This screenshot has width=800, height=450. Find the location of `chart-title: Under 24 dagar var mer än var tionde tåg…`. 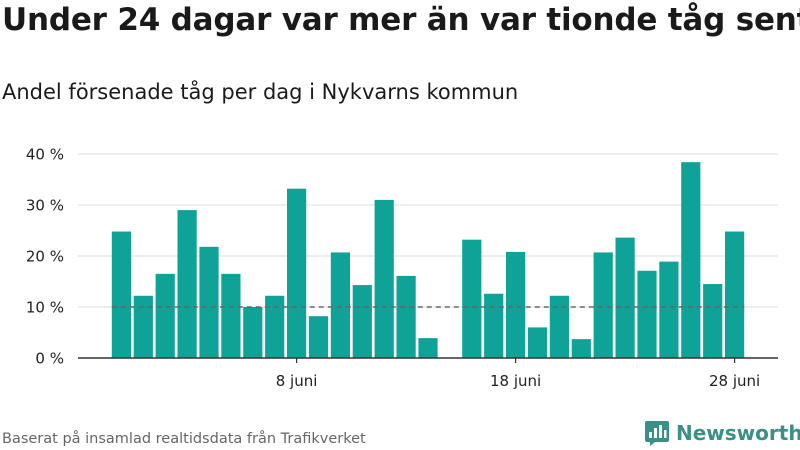

chart-title: Under 24 dagar var mer än var tionde tåg… is located at coordinates (401, 20).